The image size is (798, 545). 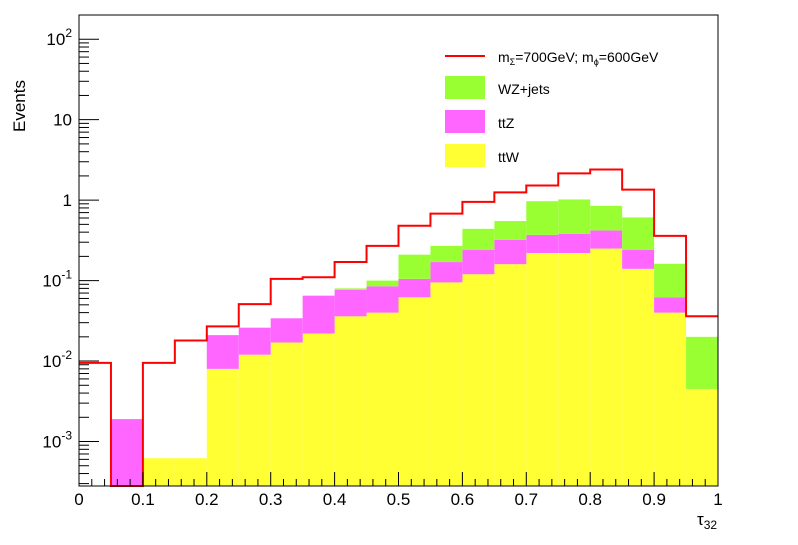 What do you see at coordinates (66, 275) in the screenshot?
I see `y-tick-label-exp: -1` at bounding box center [66, 275].